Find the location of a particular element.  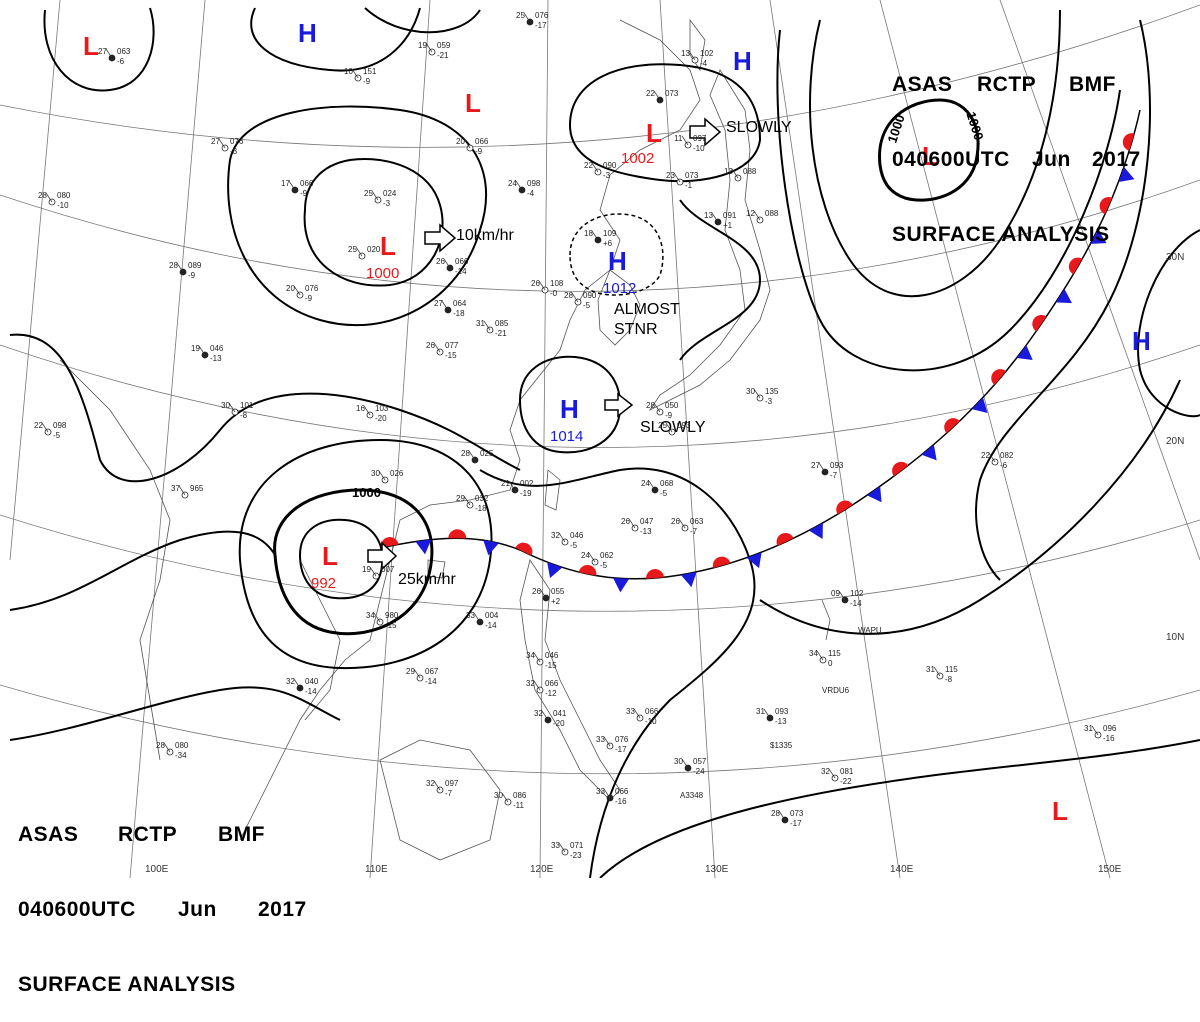

station-temperature: 25 is located at coordinates (520, 15).